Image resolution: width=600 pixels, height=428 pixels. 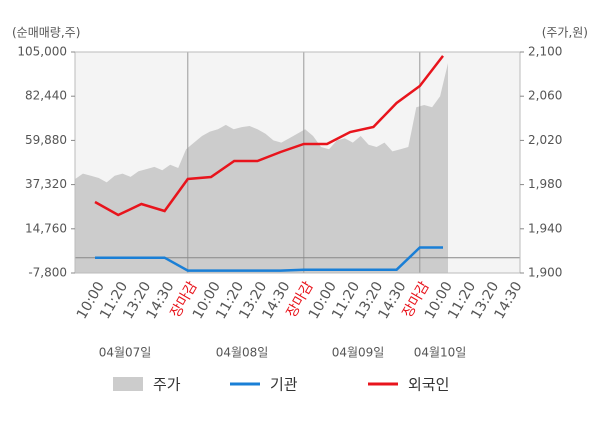 I want to click on date-label: 04월08일, so click(x=242, y=353).